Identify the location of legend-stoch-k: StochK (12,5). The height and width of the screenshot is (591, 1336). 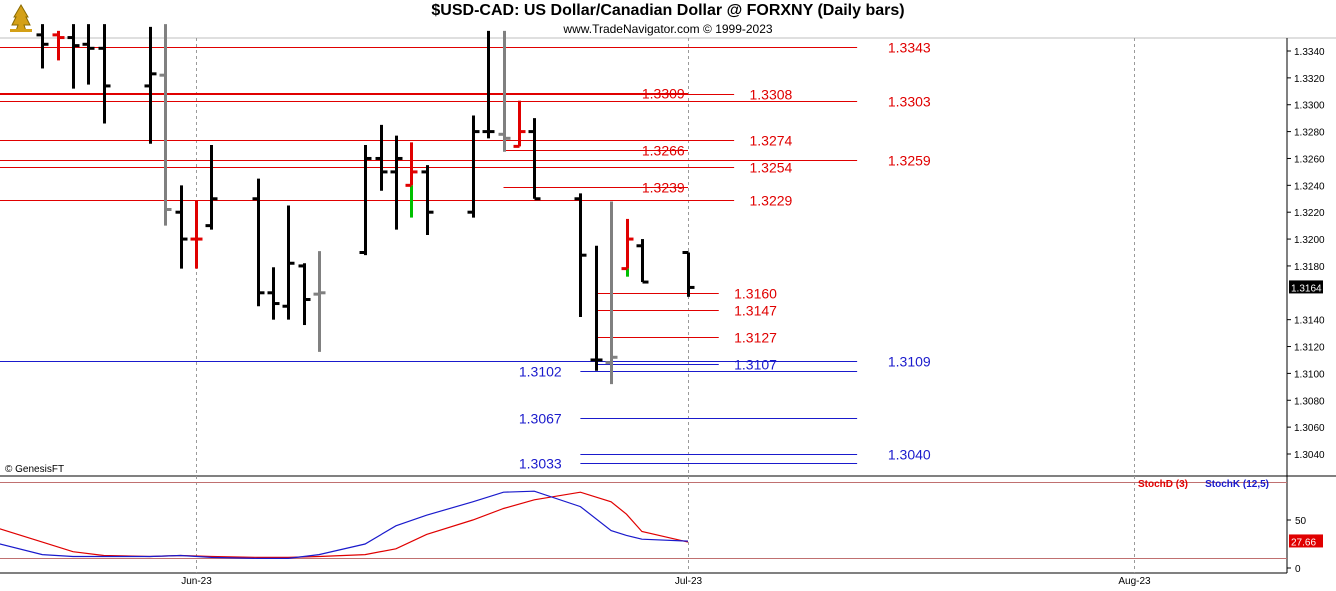
(1237, 484).